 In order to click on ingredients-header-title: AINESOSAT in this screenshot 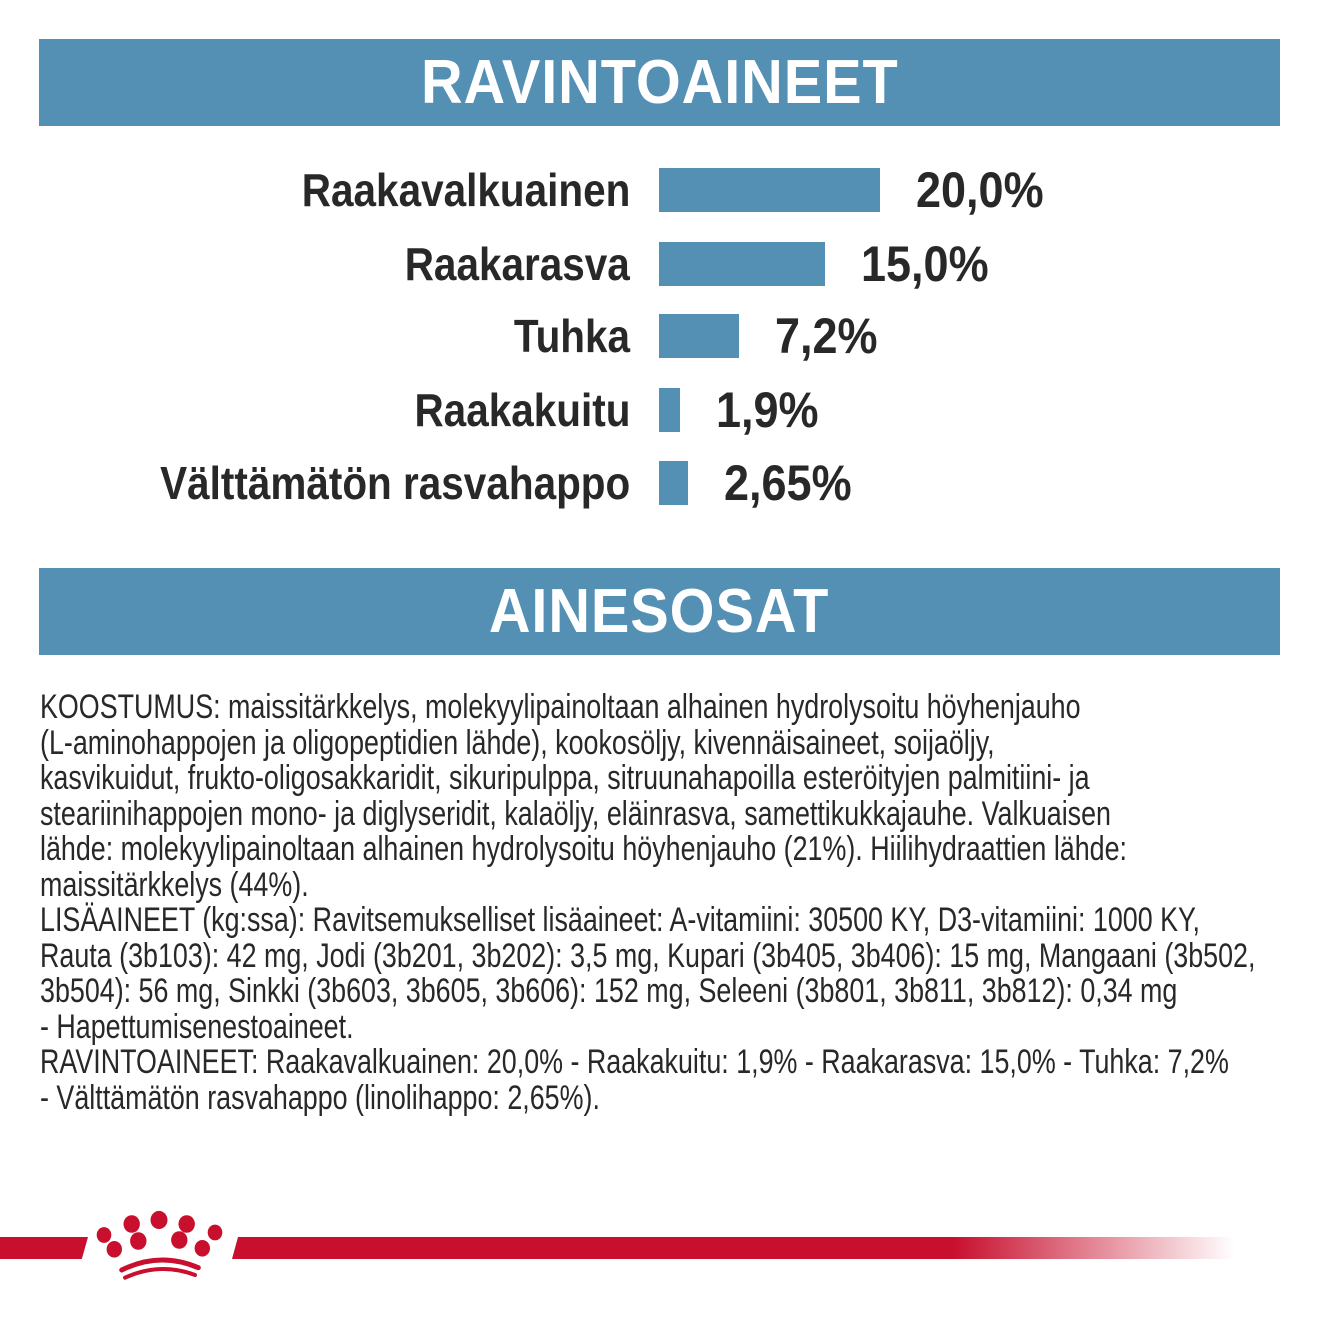, I will do `click(659, 611)`.